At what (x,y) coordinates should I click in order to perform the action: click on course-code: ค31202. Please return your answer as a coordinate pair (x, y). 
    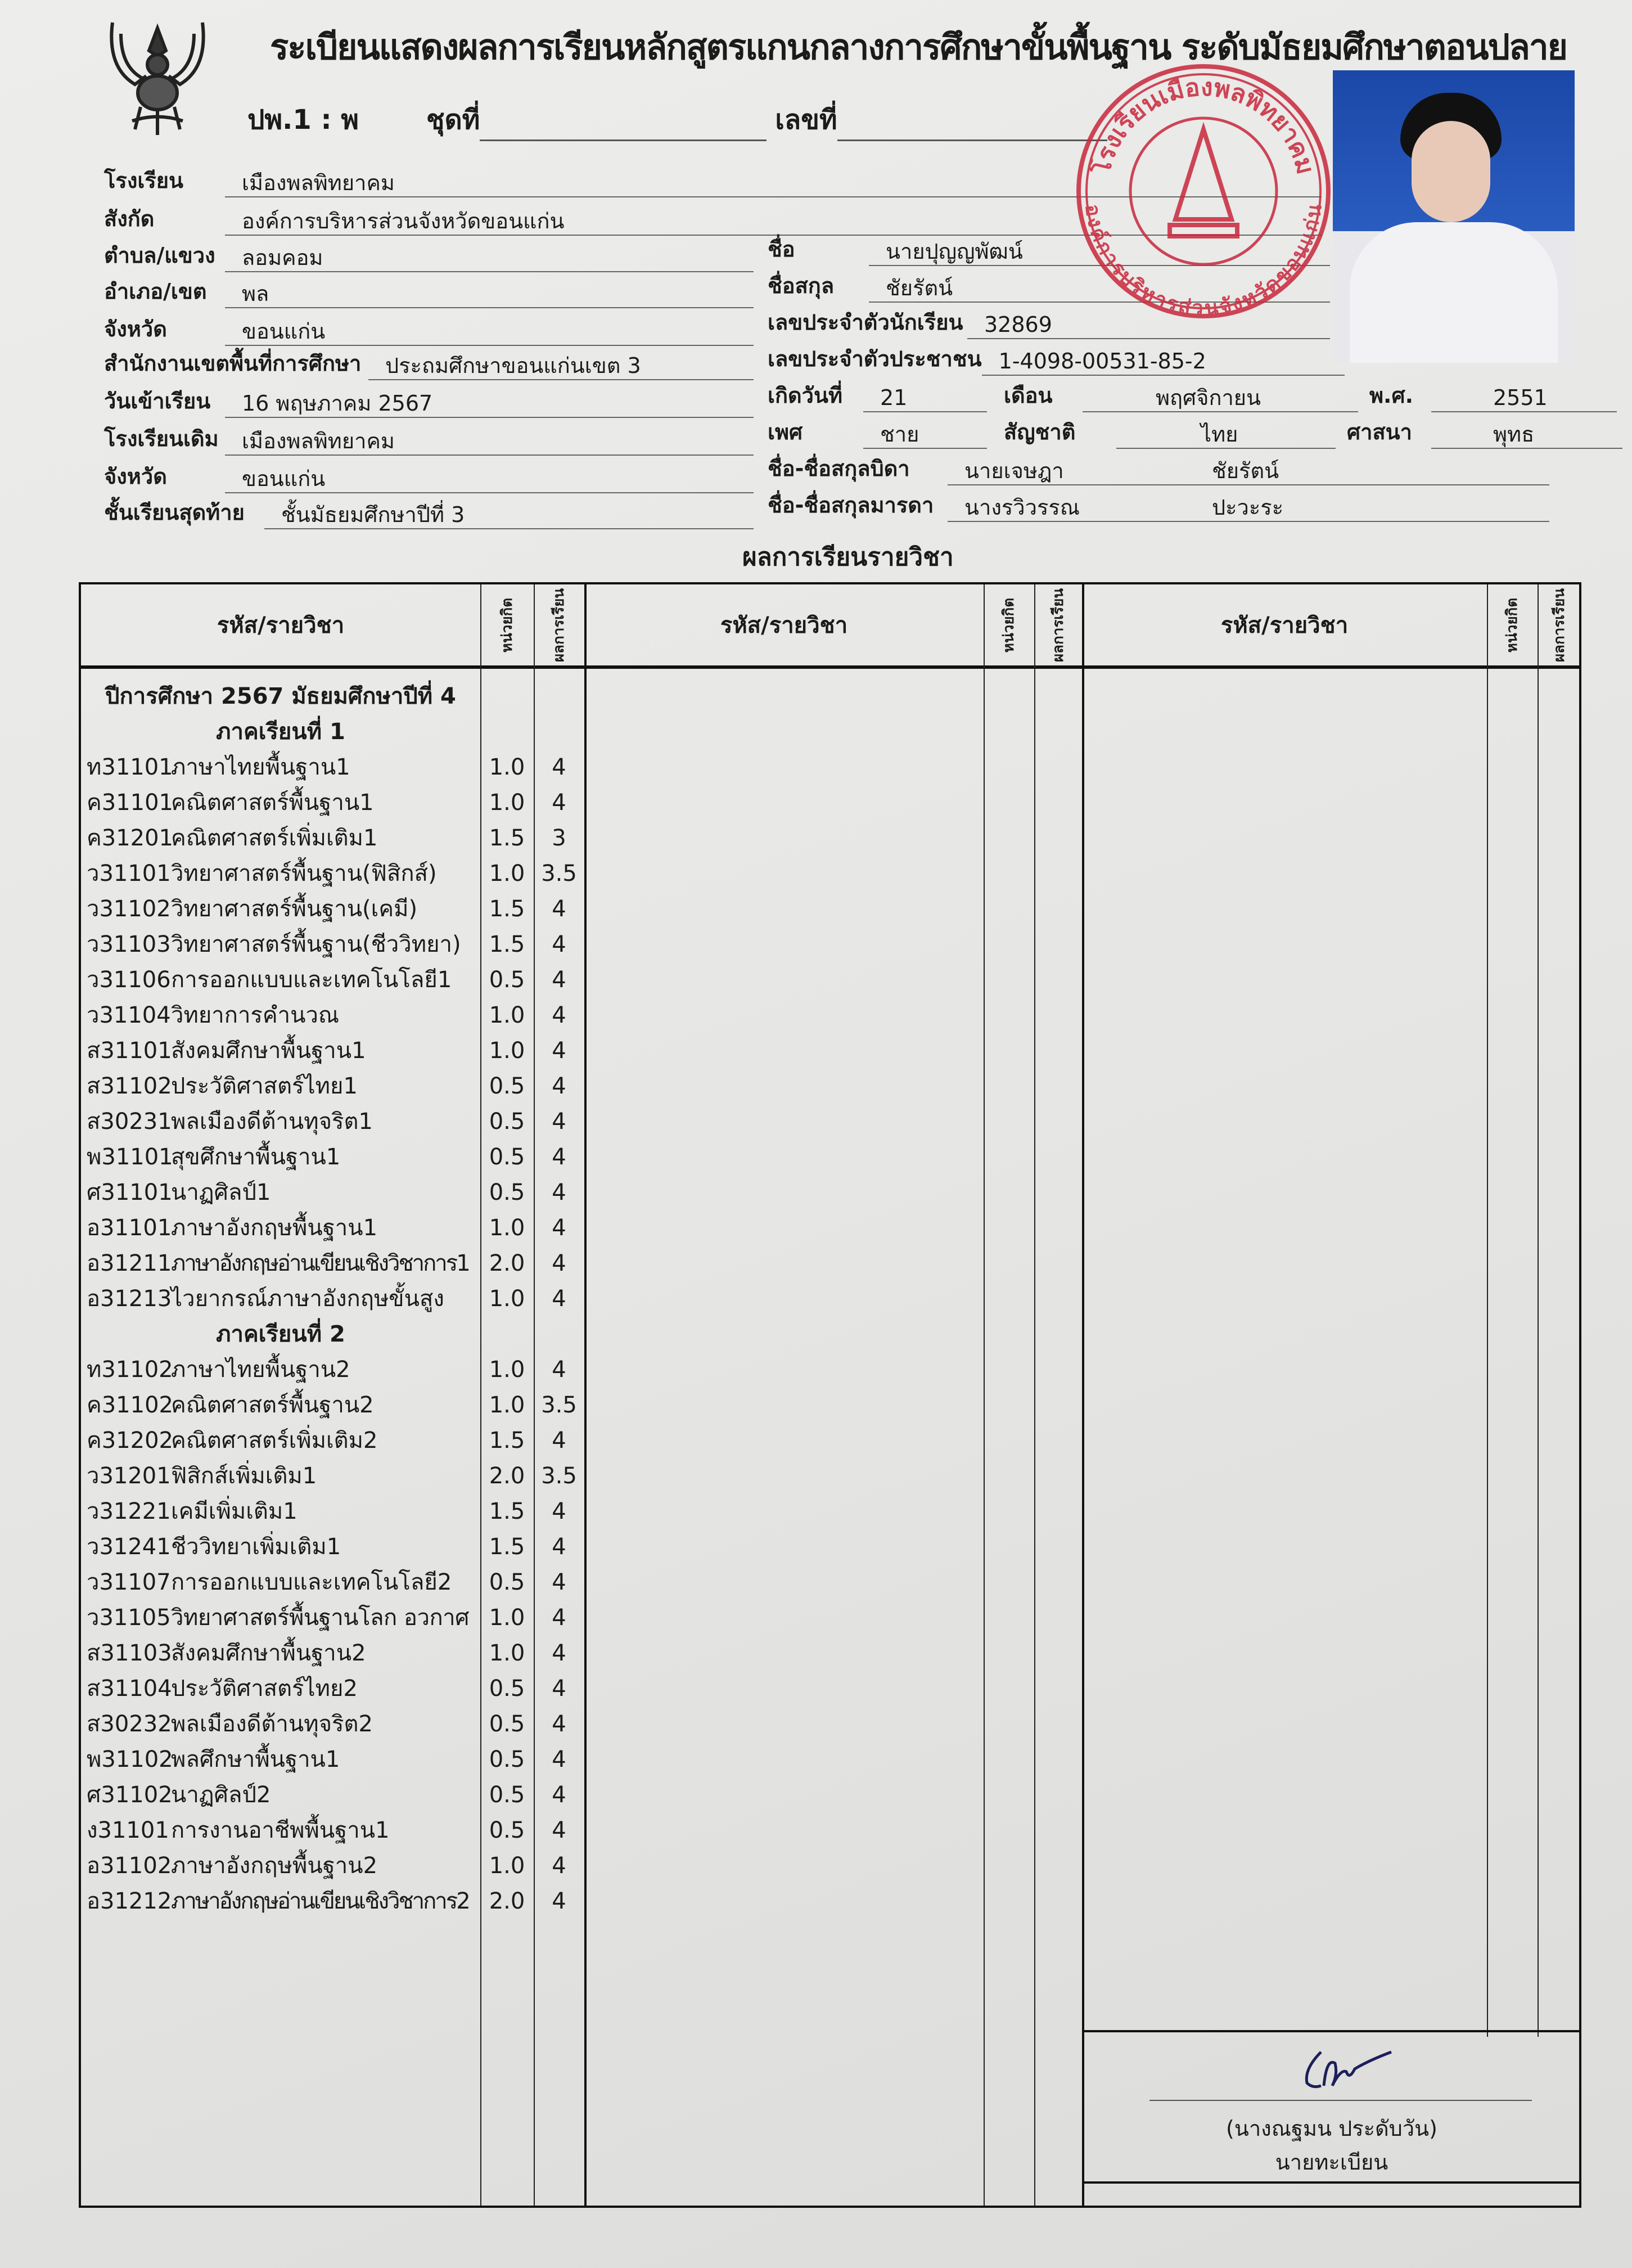
    Looking at the image, I should click on (130, 1441).